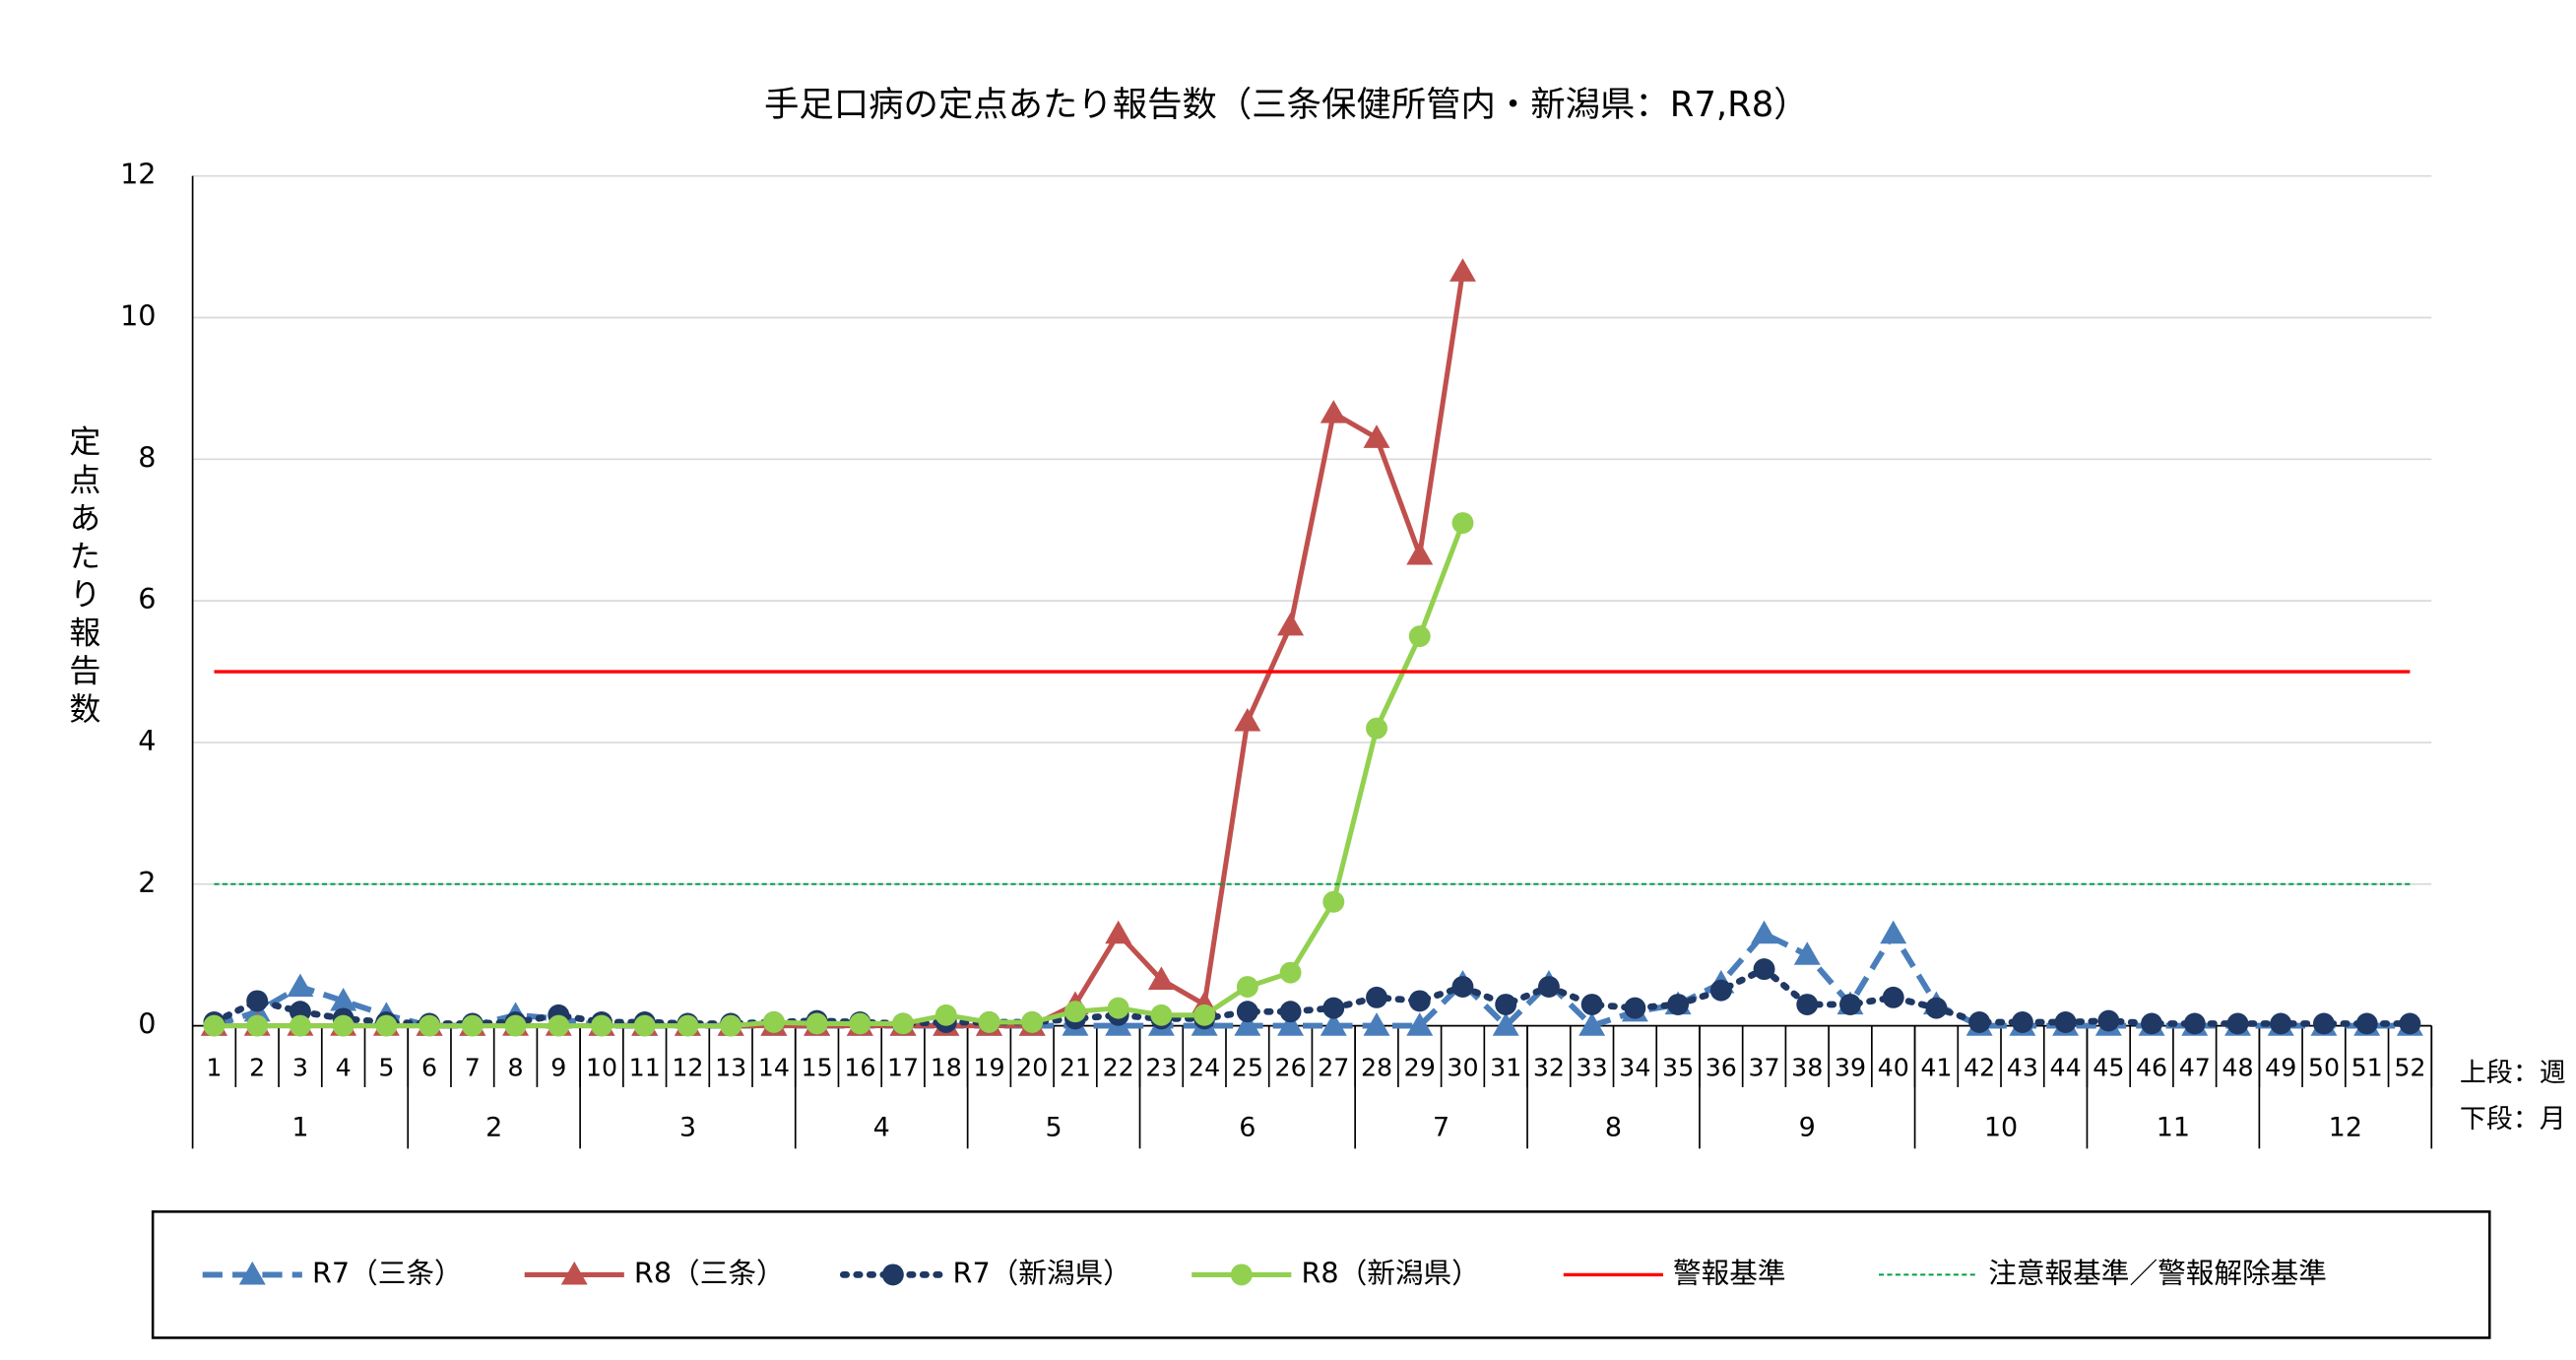 The height and width of the screenshot is (1360, 2576). Describe the element at coordinates (709, 1272) in the screenshot. I see `legend-label: R8（三条）` at that location.